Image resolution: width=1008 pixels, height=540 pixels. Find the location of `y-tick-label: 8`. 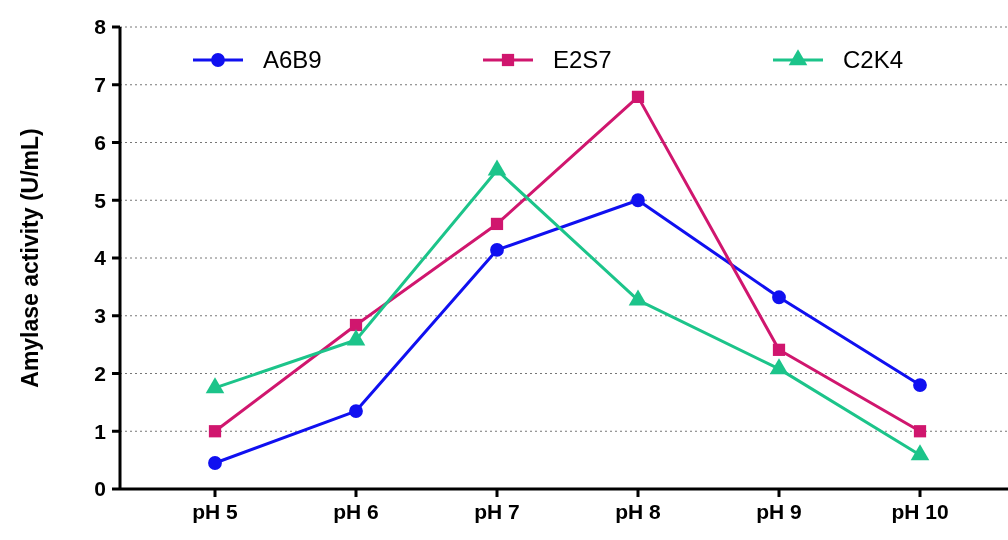

y-tick-label: 8 is located at coordinates (100, 27).